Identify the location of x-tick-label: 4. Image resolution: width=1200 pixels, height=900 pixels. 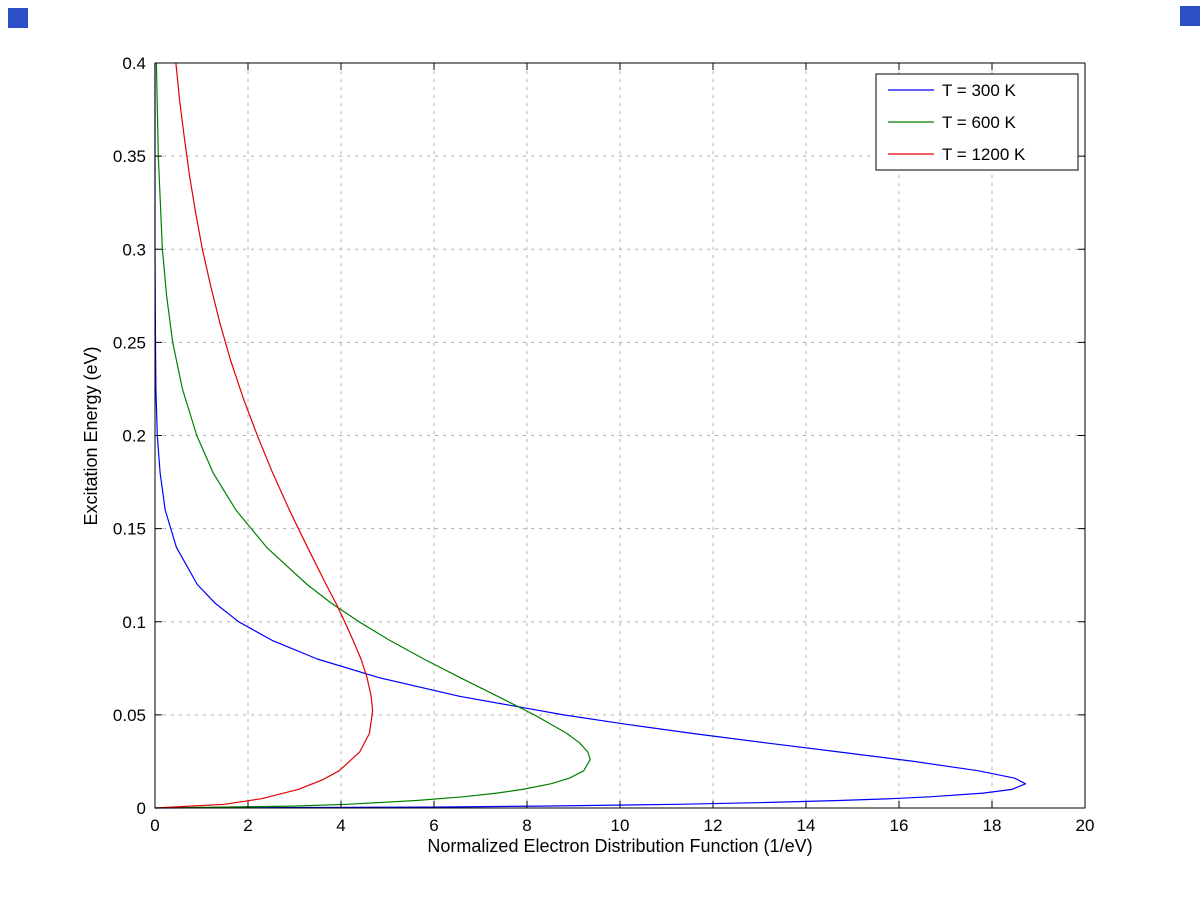
(340, 825).